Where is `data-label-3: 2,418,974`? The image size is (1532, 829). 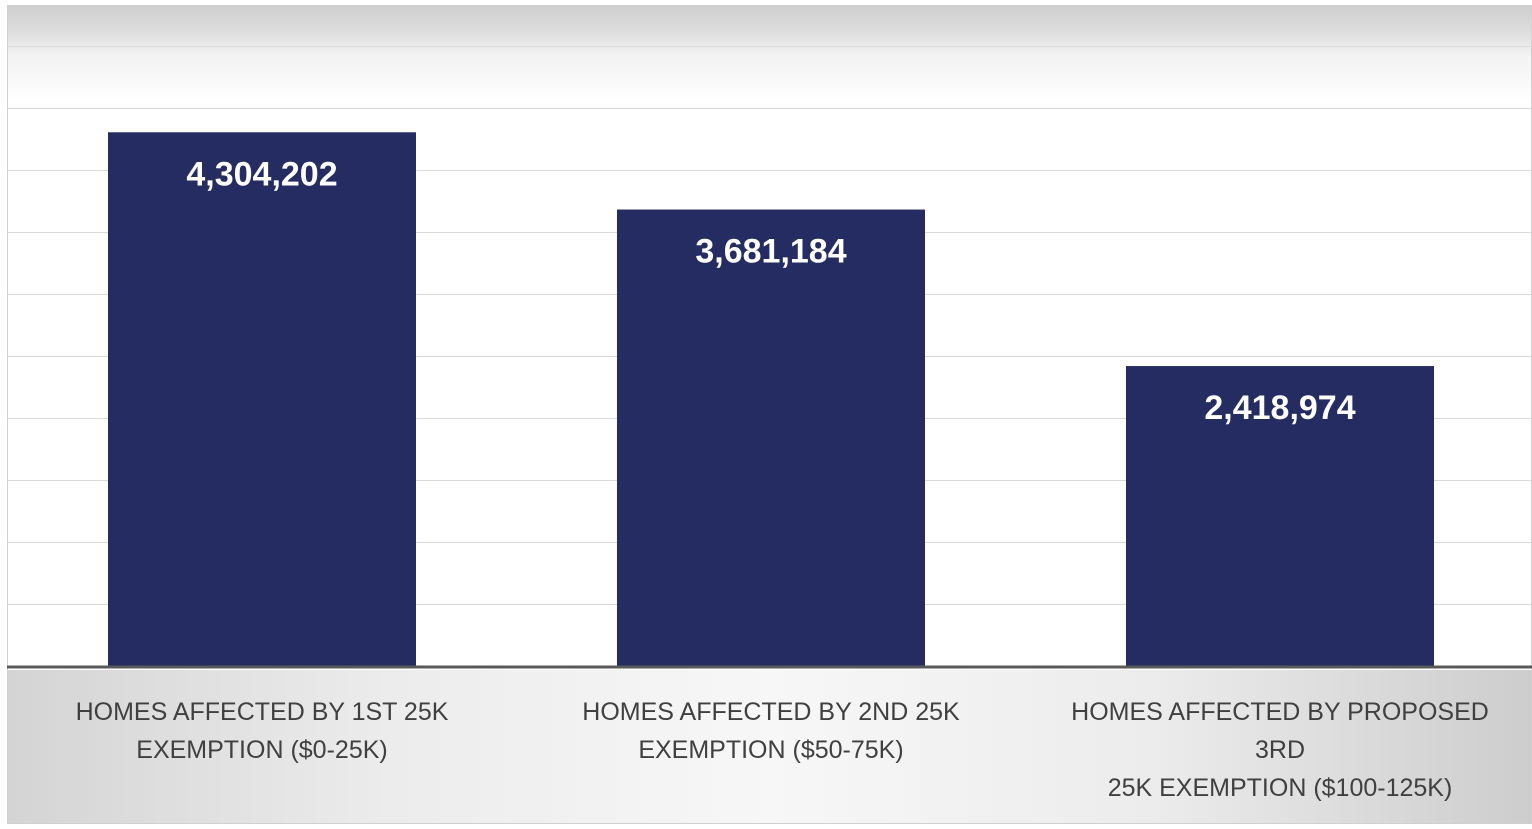 data-label-3: 2,418,974 is located at coordinates (1279, 408).